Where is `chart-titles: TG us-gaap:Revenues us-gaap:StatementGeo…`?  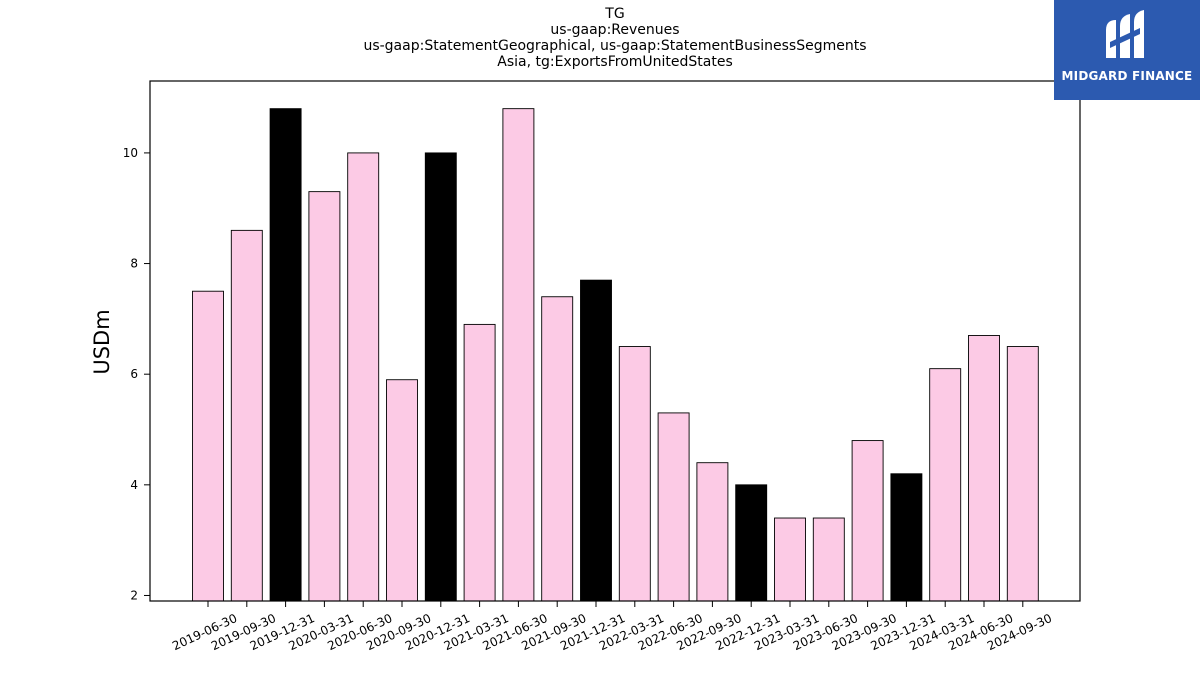
chart-titles: TG us-gaap:Revenues us-gaap:StatementGeo… is located at coordinates (600, 38).